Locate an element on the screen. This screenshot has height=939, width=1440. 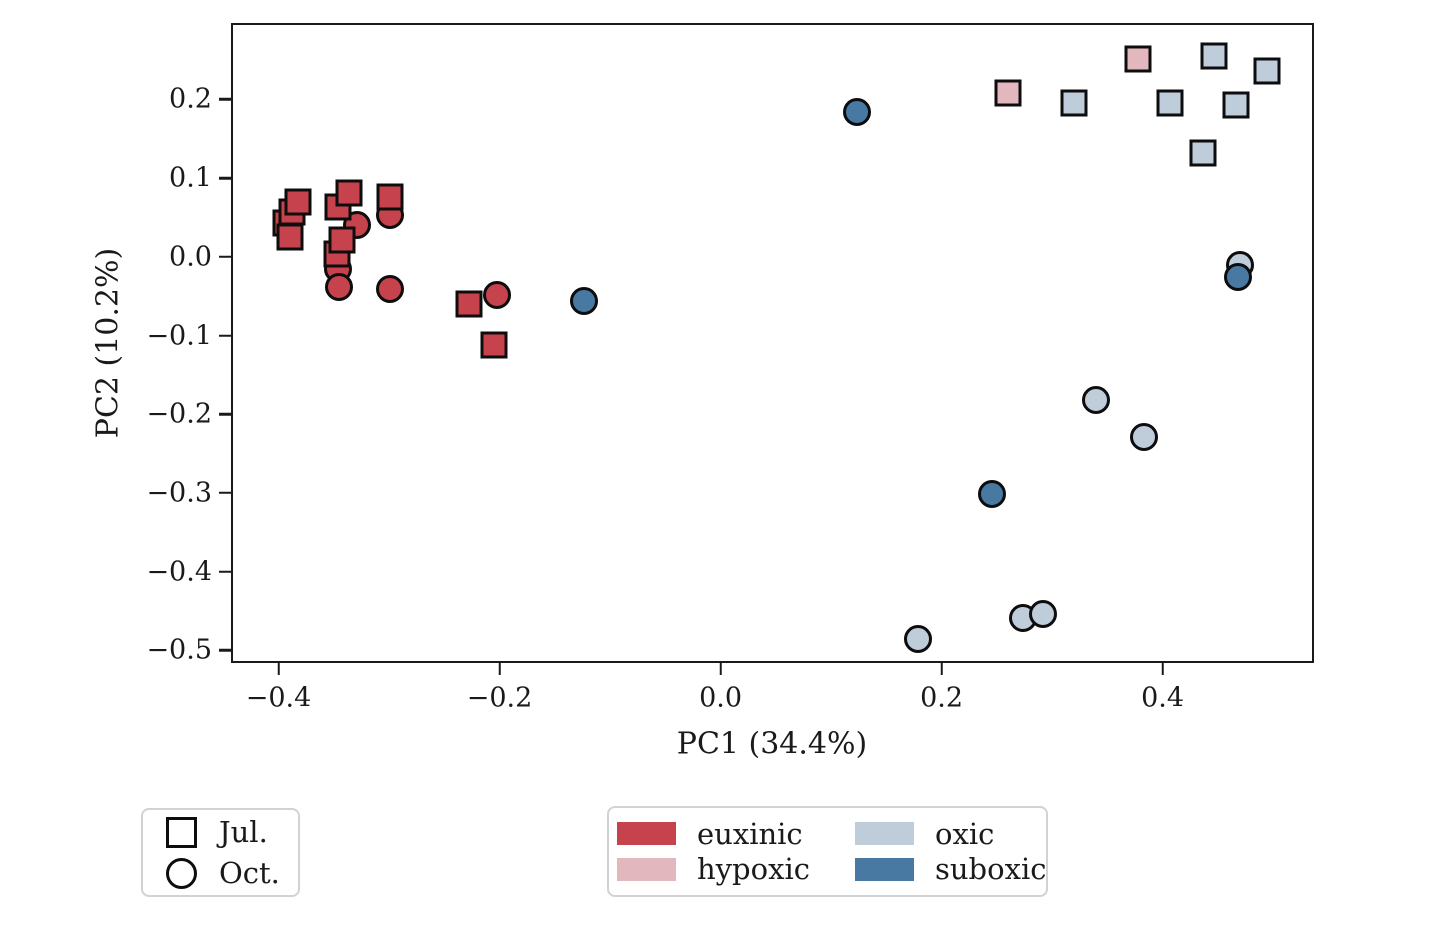
legend-season: Jul. Oct. is located at coordinates (220, 852).